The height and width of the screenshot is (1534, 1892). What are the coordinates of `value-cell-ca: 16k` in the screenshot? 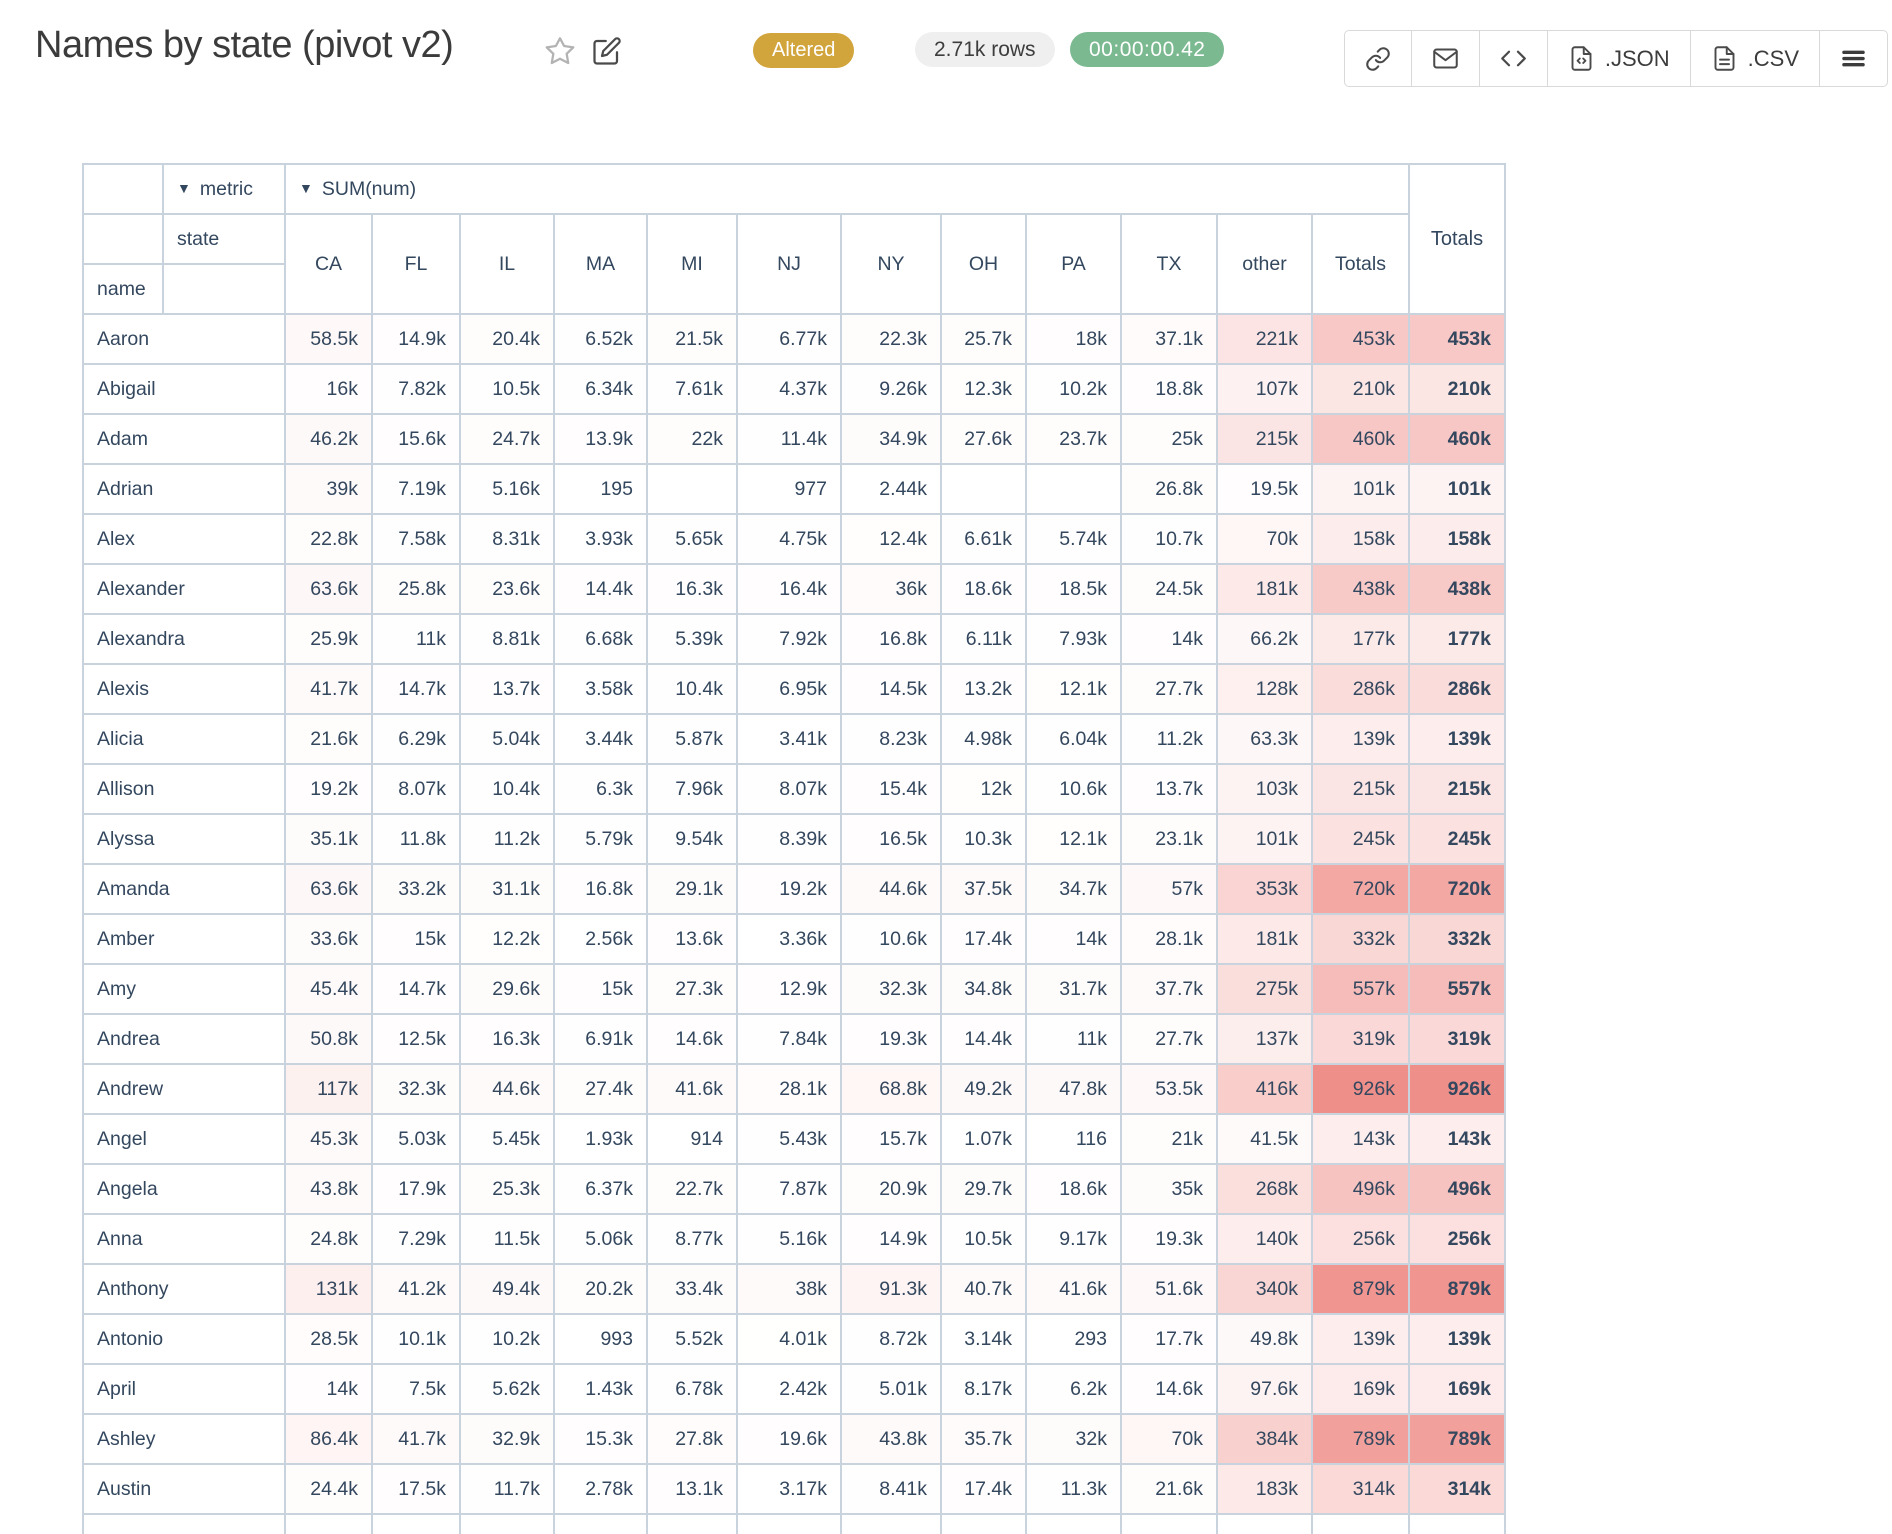 It's located at (328, 389).